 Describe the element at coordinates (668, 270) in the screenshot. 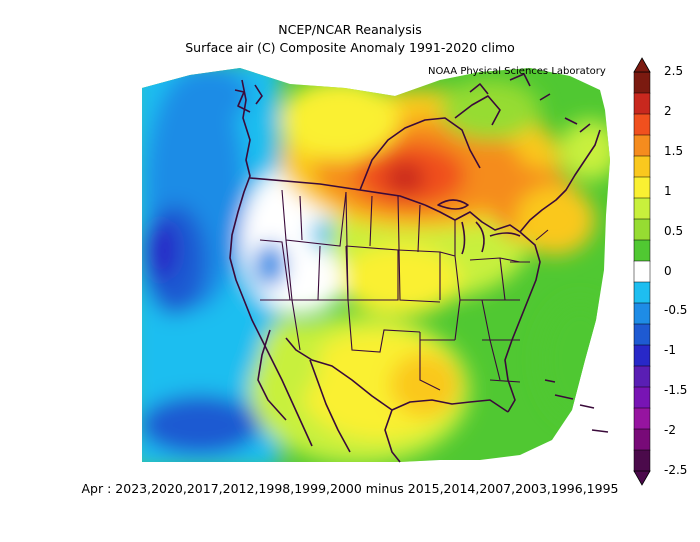

I see `colorbar-tick-label: 0` at that location.